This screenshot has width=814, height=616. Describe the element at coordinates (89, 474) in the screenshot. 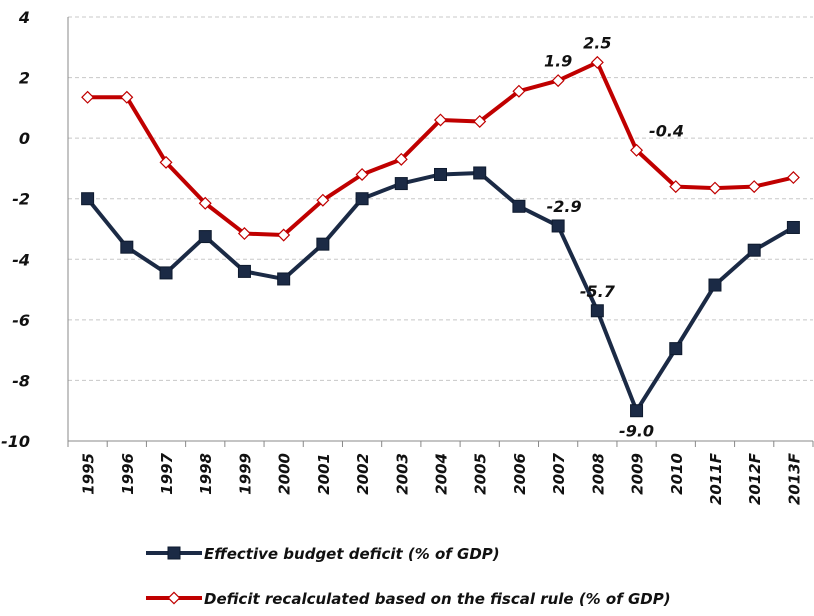

I see `x-tick-label: 1995` at that location.